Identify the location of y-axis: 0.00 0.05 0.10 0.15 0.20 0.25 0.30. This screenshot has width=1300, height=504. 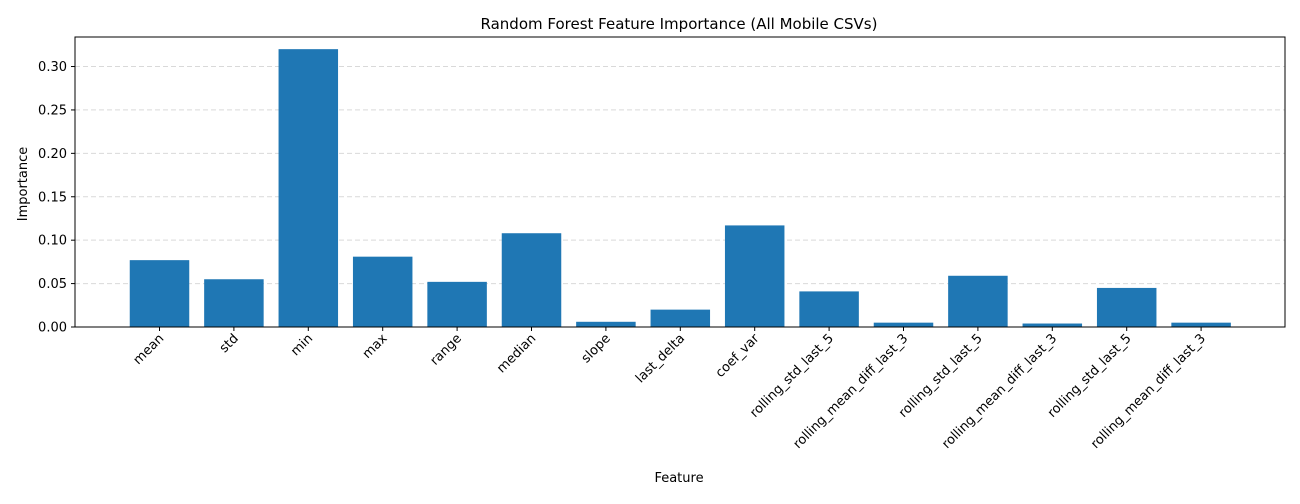
(56, 198).